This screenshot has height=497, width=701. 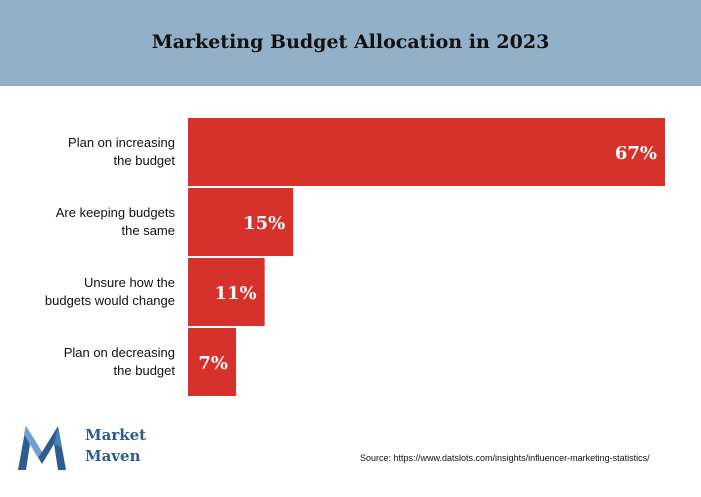 I want to click on chart-title: Marketing Budget Allocation in 2023, so click(x=350, y=42).